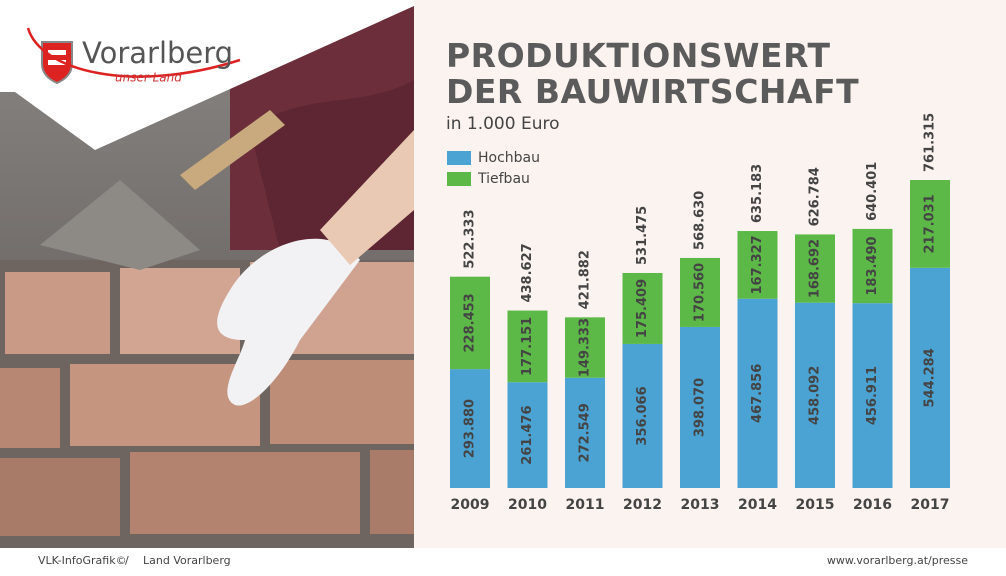 This screenshot has width=1006, height=576. I want to click on total-label: 438.627, so click(527, 272).